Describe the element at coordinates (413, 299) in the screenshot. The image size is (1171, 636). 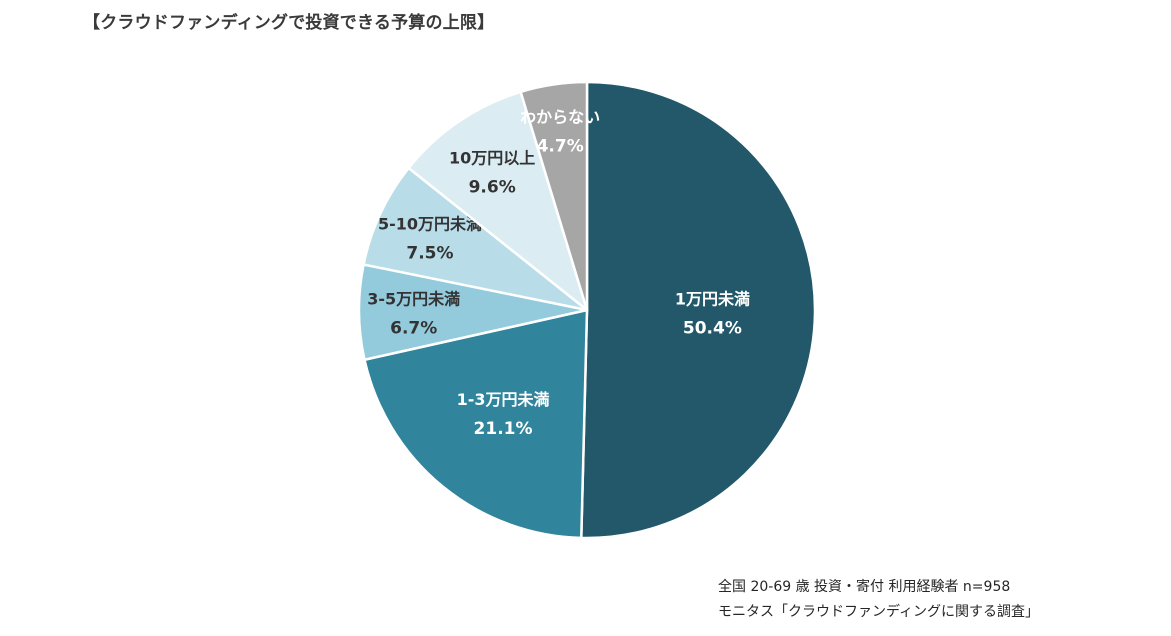
I see `slice-label: 3-5万円未満` at that location.